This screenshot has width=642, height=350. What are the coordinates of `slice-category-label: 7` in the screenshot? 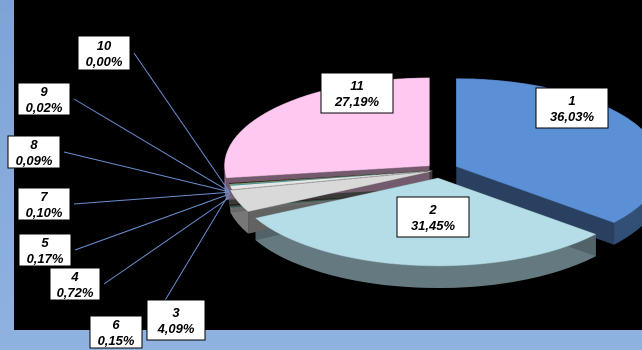 It's located at (44, 196).